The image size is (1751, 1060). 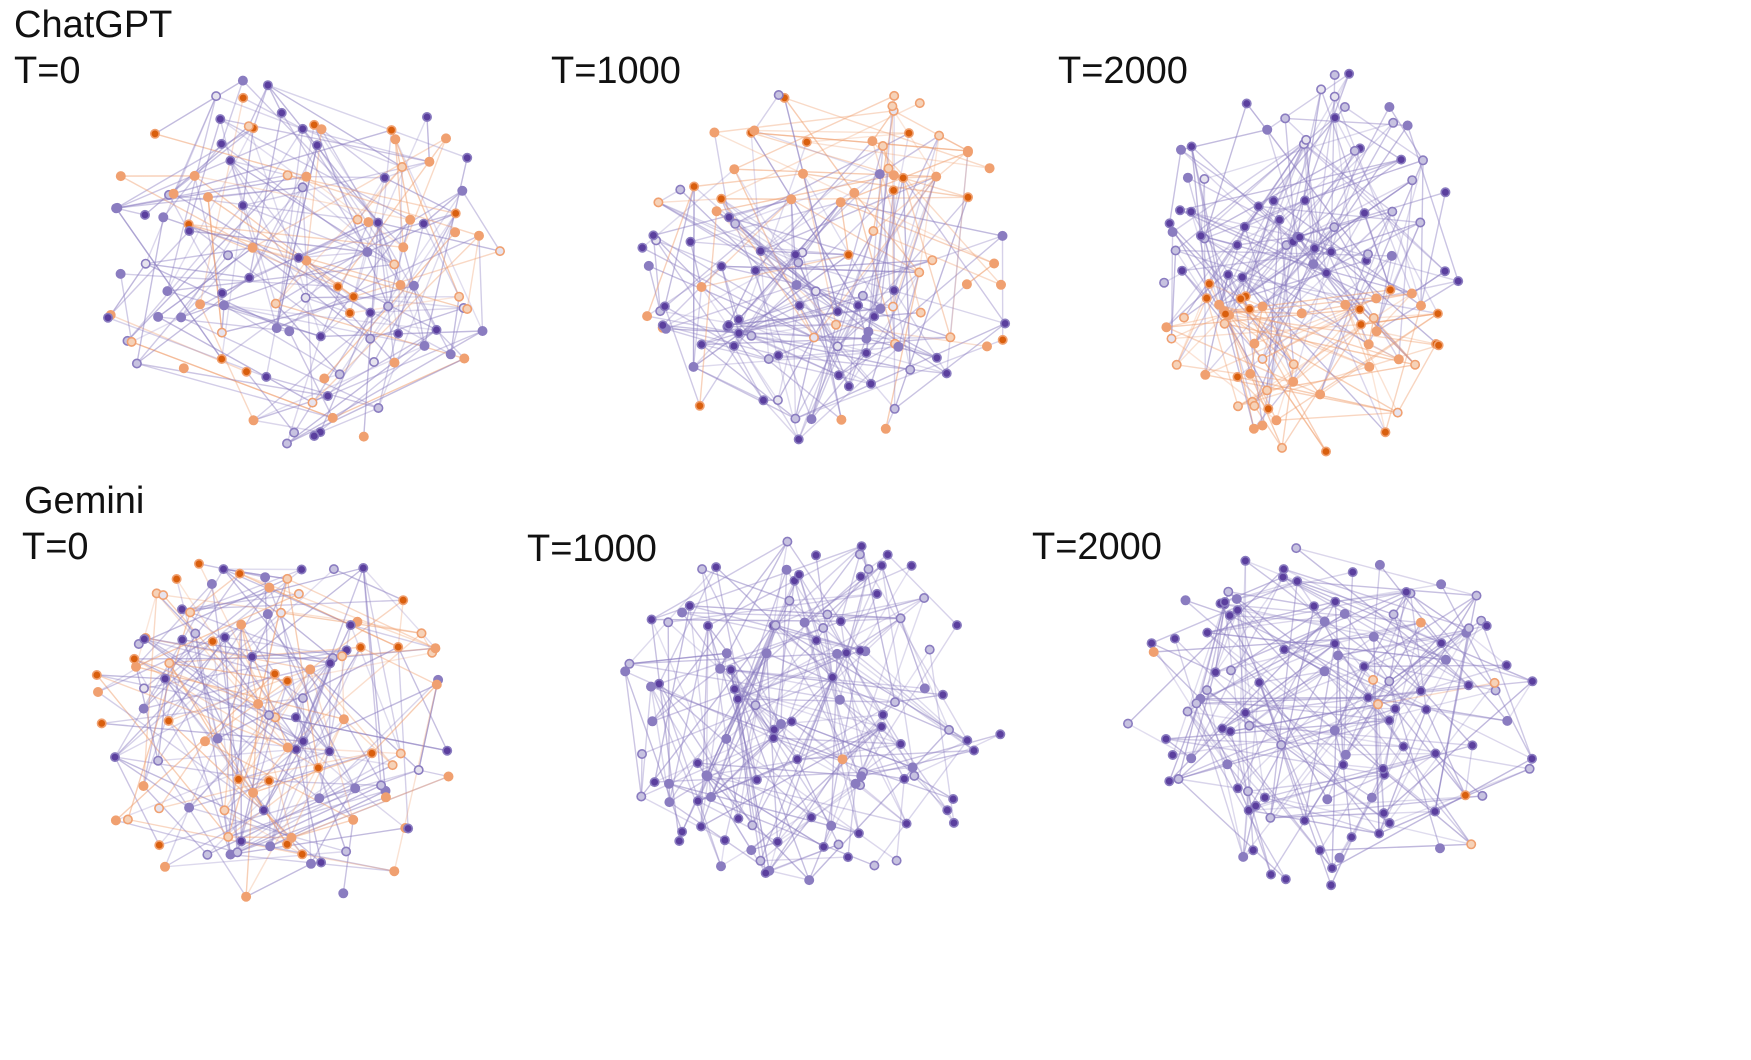 I want to click on edge-layer, so click(x=304, y=262).